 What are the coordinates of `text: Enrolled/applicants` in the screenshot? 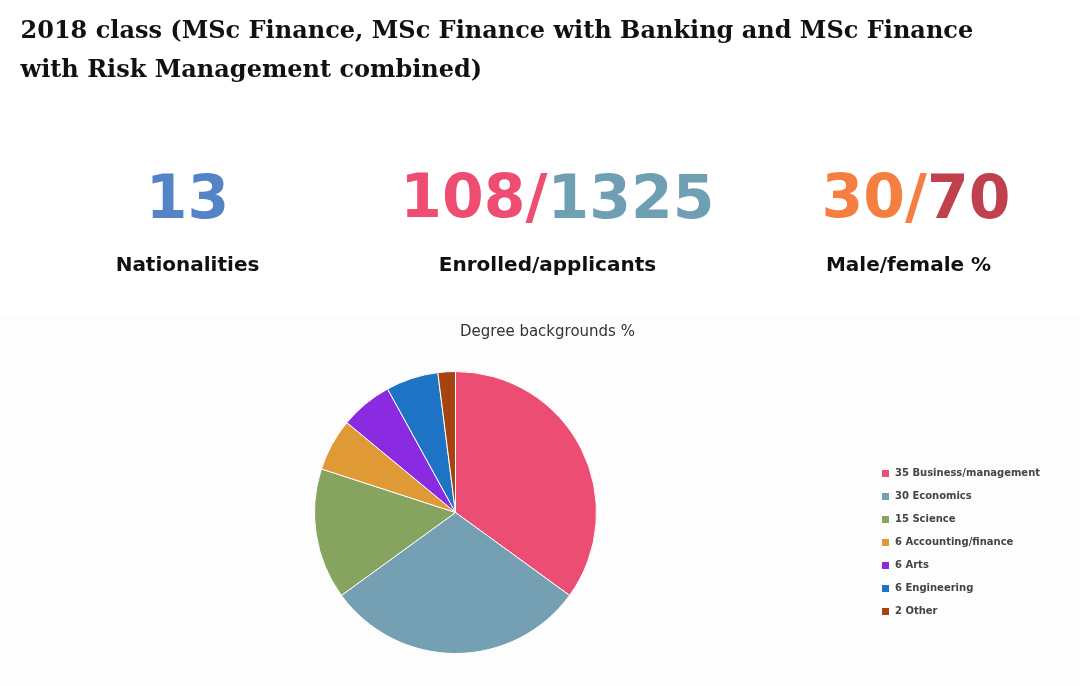 It's located at (547, 263).